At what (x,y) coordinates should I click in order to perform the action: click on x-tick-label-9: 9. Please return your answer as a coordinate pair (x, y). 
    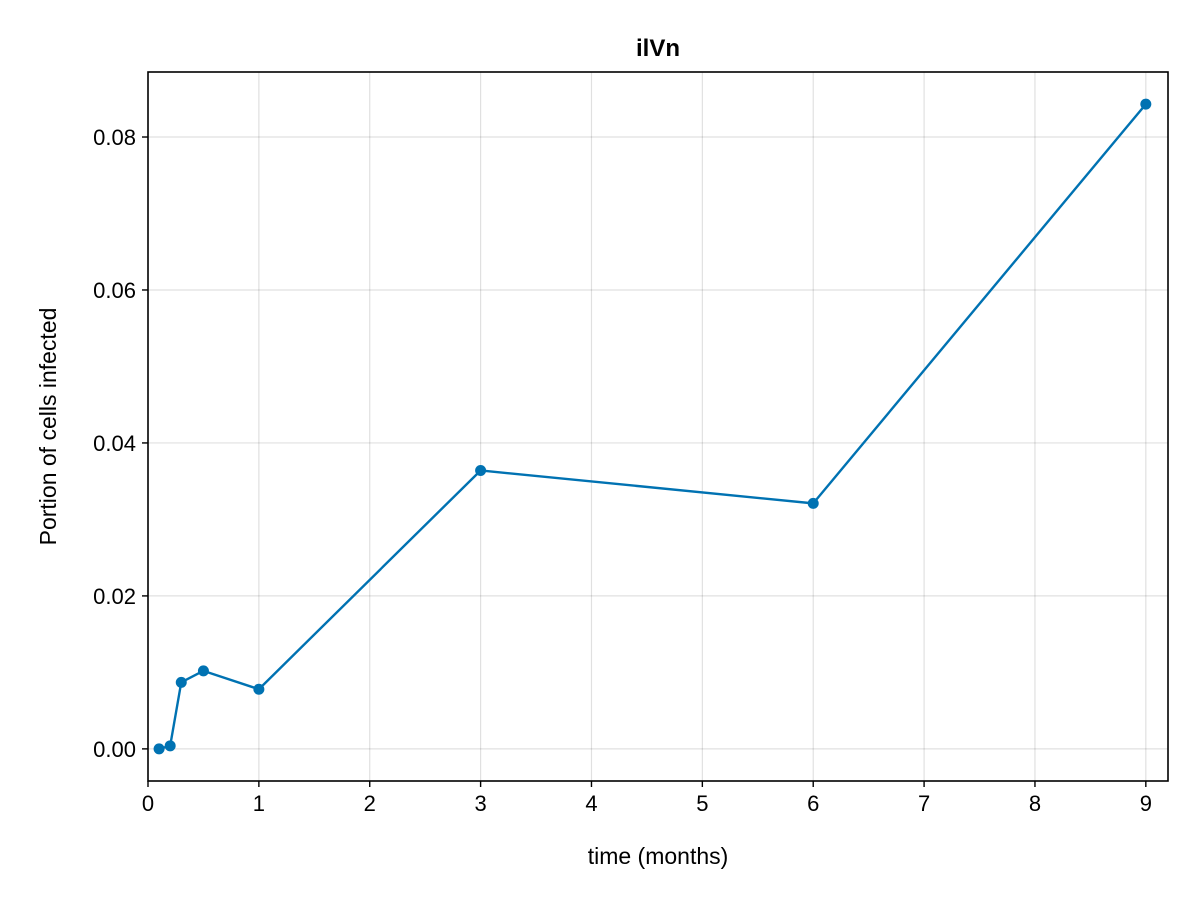
    Looking at the image, I should click on (1146, 803).